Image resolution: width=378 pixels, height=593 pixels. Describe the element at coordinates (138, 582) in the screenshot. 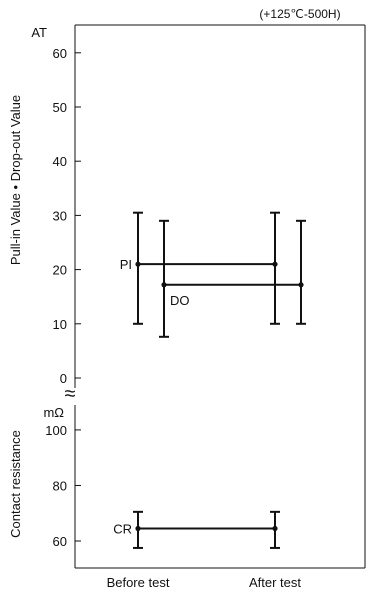

I see `x-category-label: Before test` at that location.